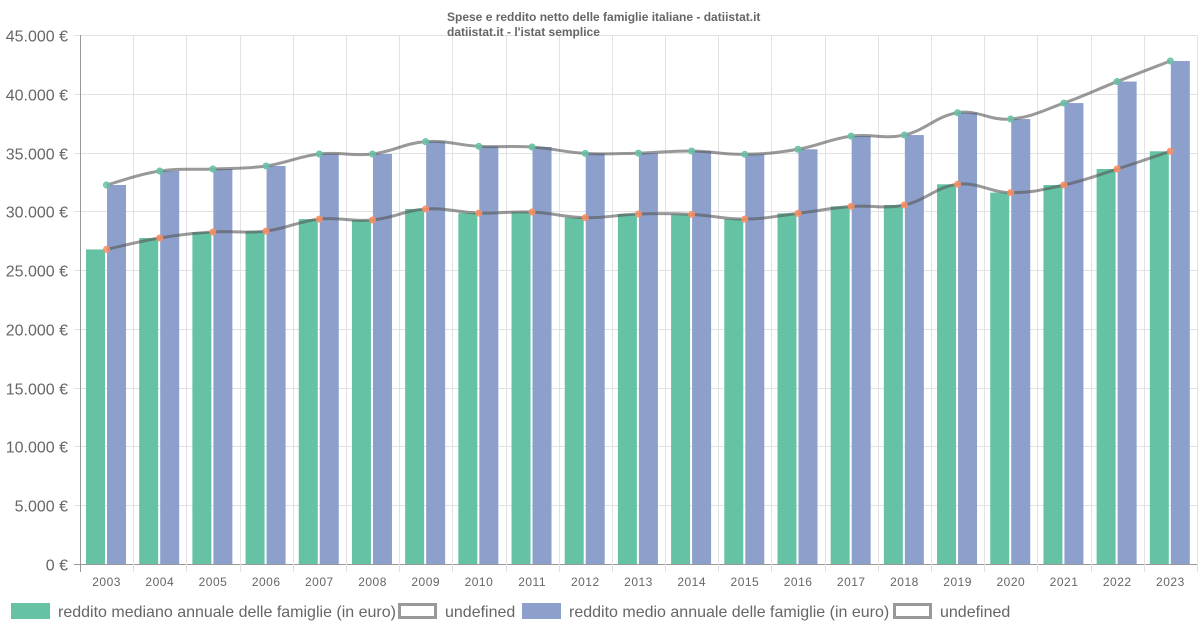 This screenshot has height=630, width=1200. I want to click on line-point-2017, so click(851, 206).